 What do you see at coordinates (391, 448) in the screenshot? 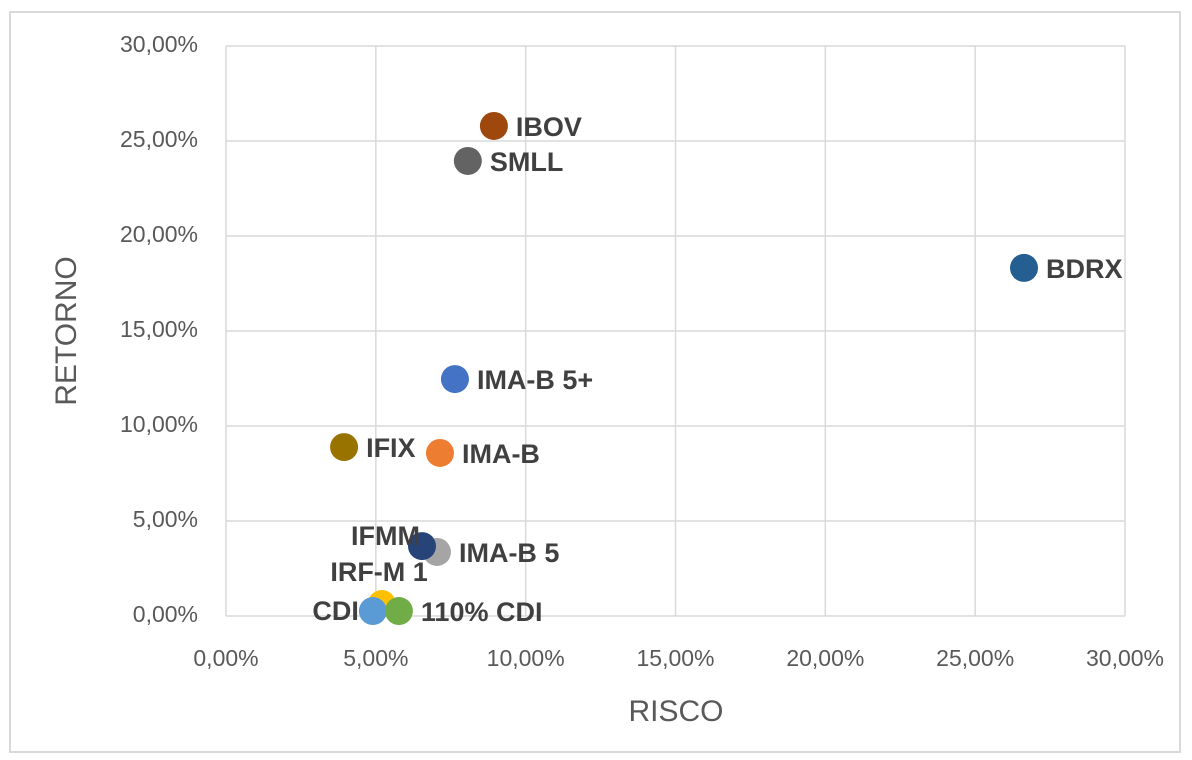
I see `point-label: IFIX` at bounding box center [391, 448].